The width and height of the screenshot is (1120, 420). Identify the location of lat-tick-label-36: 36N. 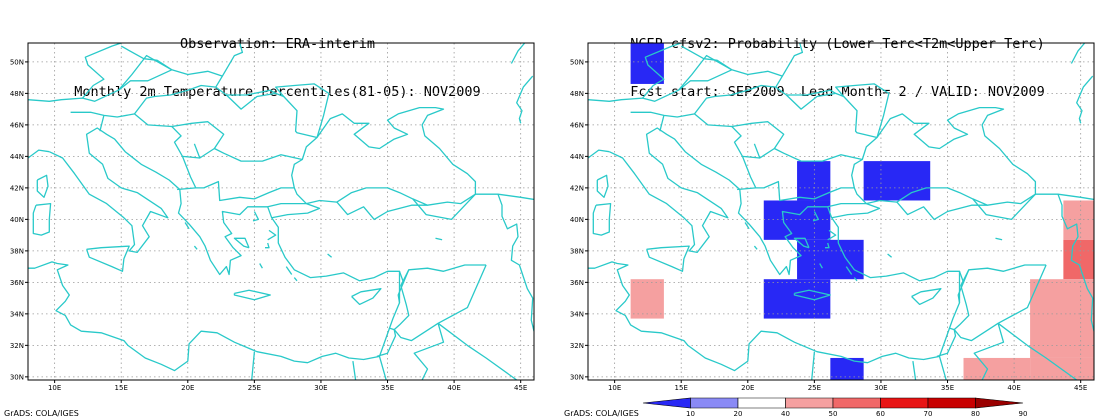
(17, 283).